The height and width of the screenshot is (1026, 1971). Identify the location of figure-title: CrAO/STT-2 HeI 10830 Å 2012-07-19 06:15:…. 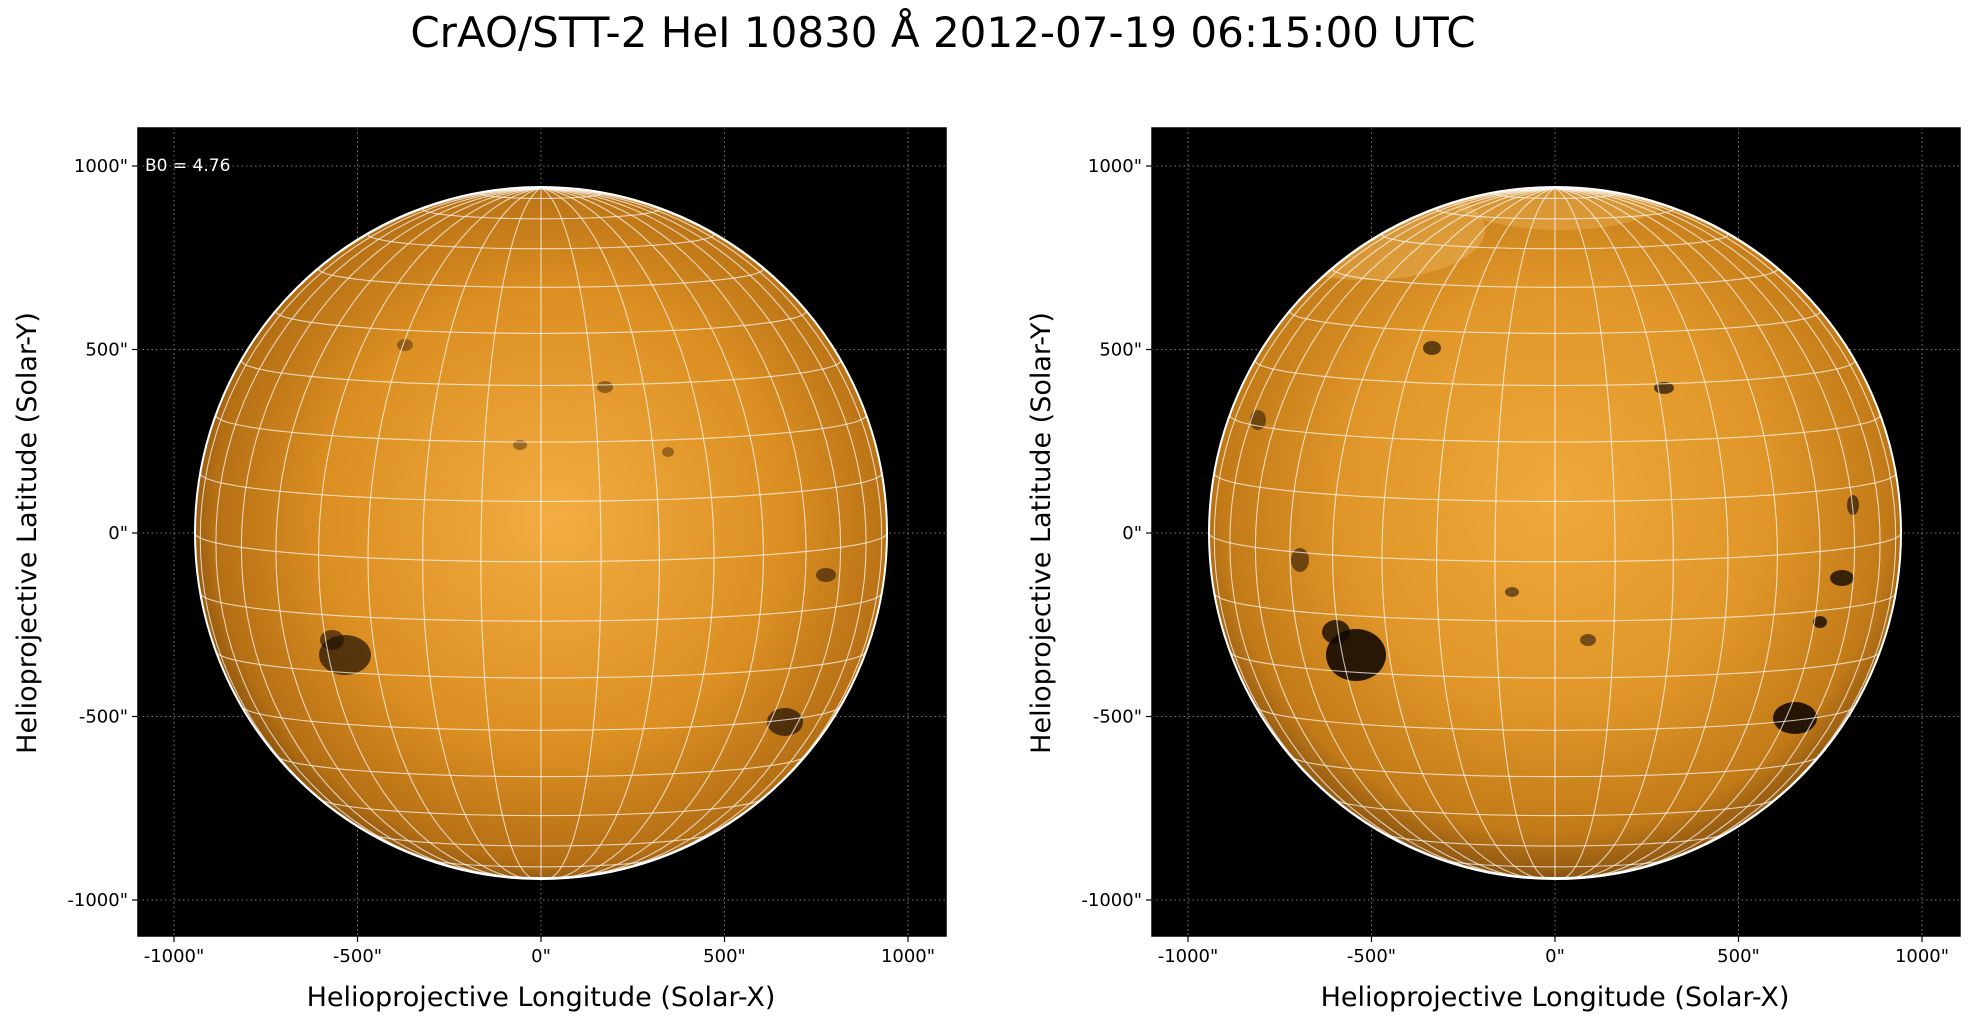
(943, 32).